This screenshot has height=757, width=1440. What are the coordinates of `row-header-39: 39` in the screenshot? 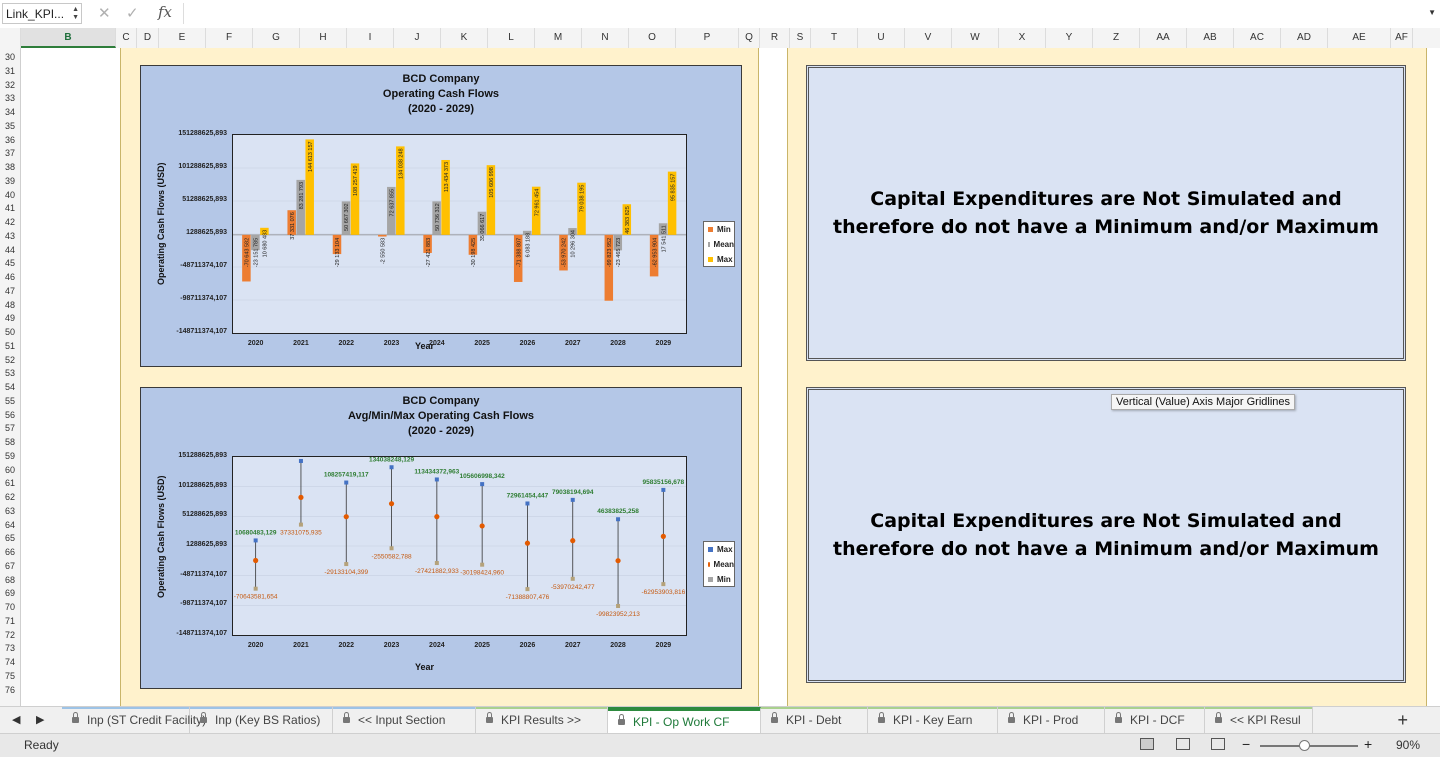 It's located at (9, 180).